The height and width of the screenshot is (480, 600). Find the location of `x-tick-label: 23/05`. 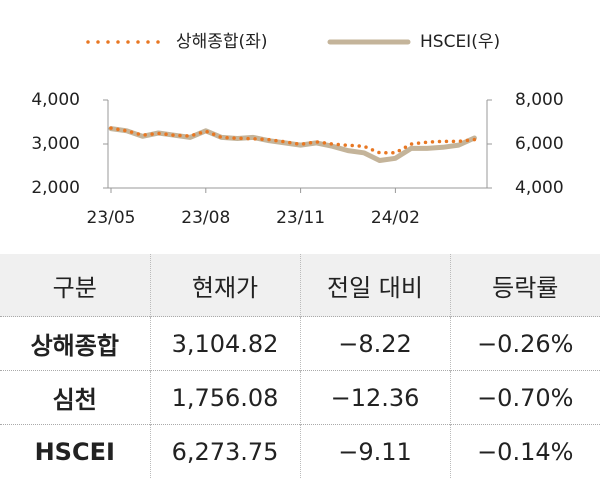

x-tick-label: 23/05 is located at coordinates (111, 218).